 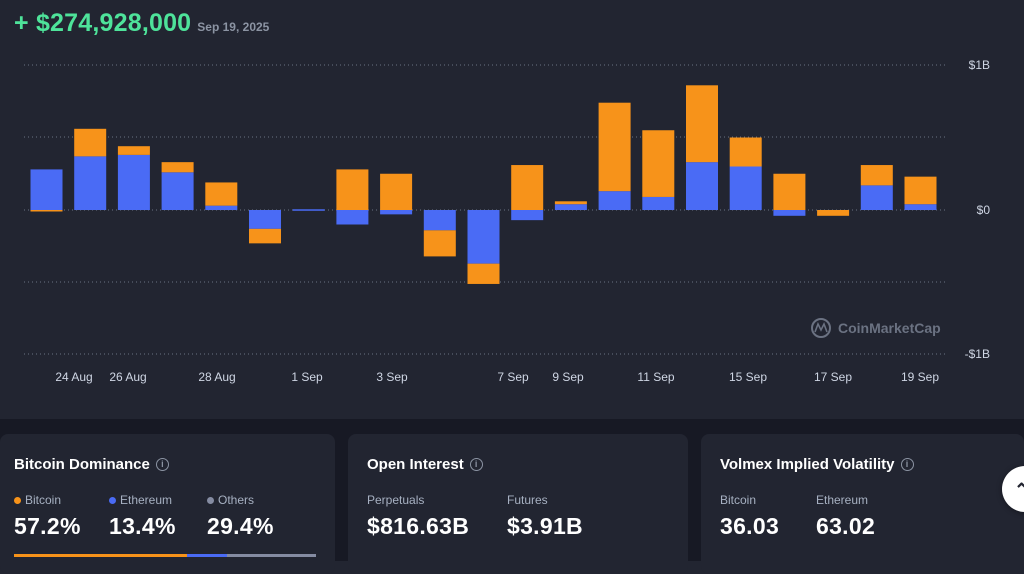 I want to click on metric-bitcoin: Bitcoin 57.2%, so click(x=47, y=516).